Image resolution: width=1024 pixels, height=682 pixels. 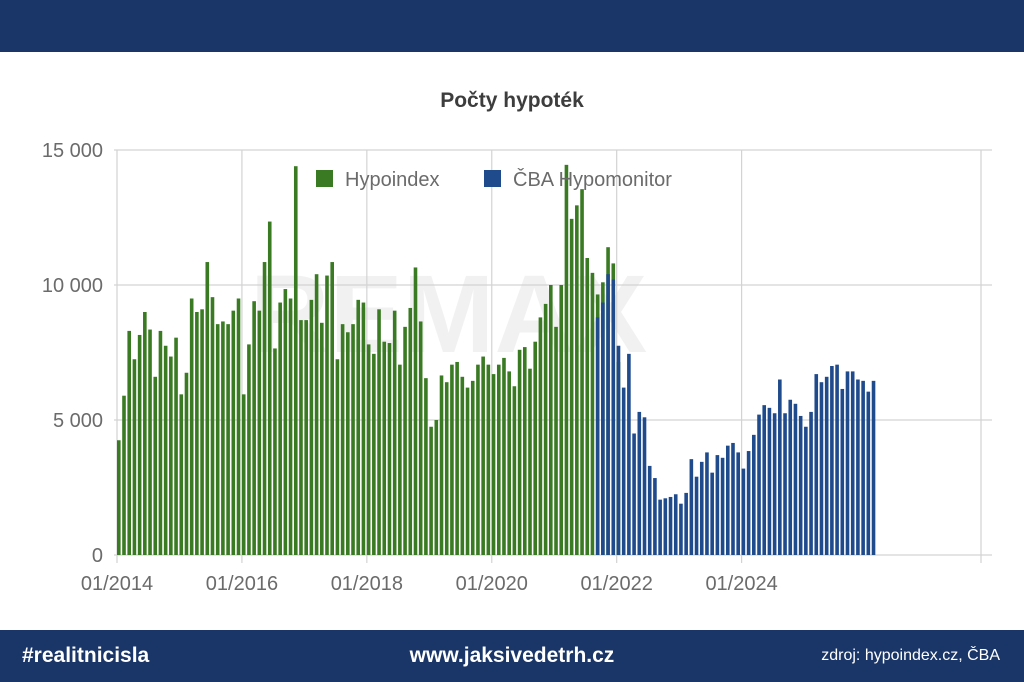 What do you see at coordinates (512, 655) in the screenshot?
I see `footer-website: www.jaksivedetrh.cz` at bounding box center [512, 655].